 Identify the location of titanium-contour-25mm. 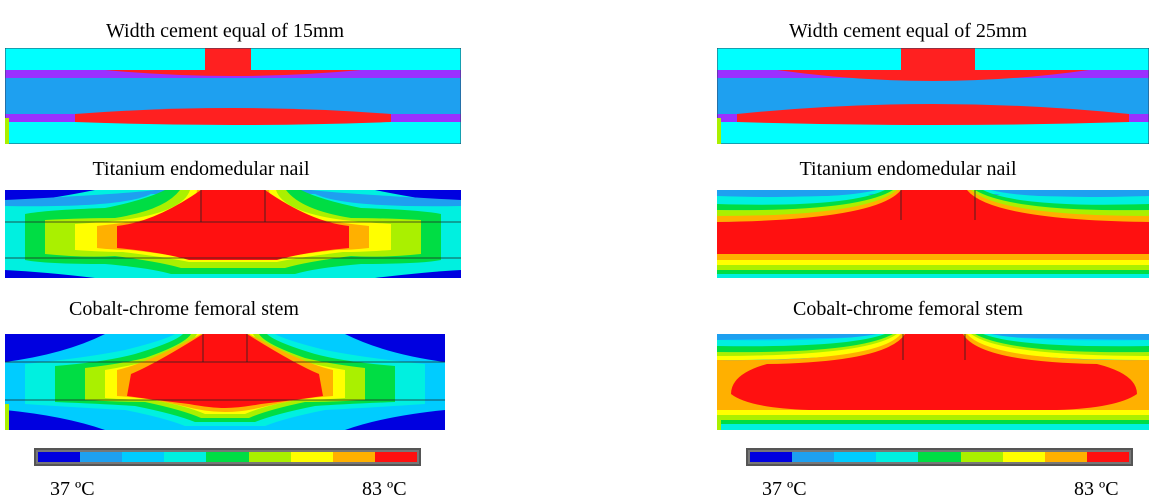
(933, 234).